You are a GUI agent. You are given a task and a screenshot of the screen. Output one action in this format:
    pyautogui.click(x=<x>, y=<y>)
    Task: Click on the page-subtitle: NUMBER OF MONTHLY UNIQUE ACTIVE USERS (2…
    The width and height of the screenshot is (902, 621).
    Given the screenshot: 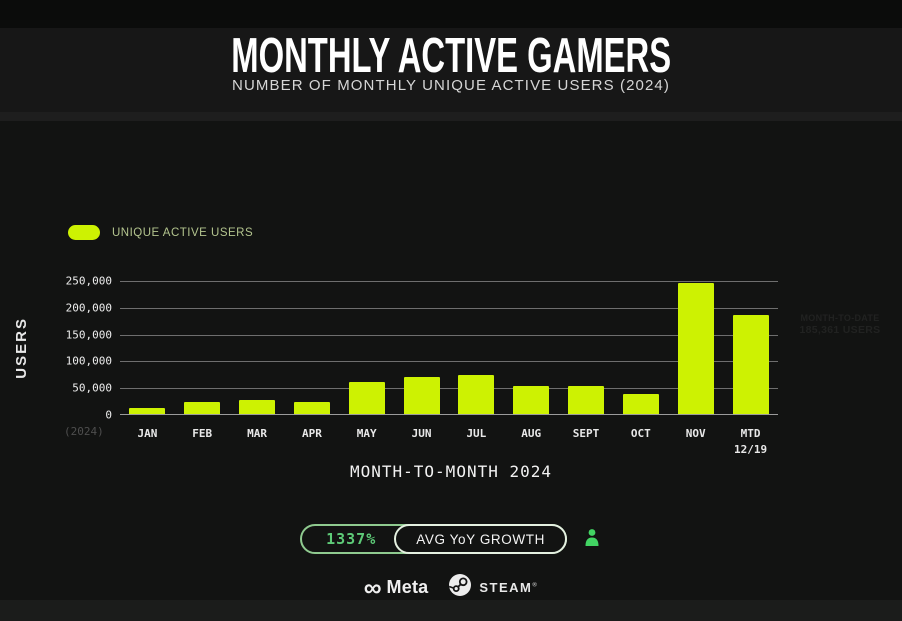 What is the action you would take?
    pyautogui.click(x=451, y=85)
    